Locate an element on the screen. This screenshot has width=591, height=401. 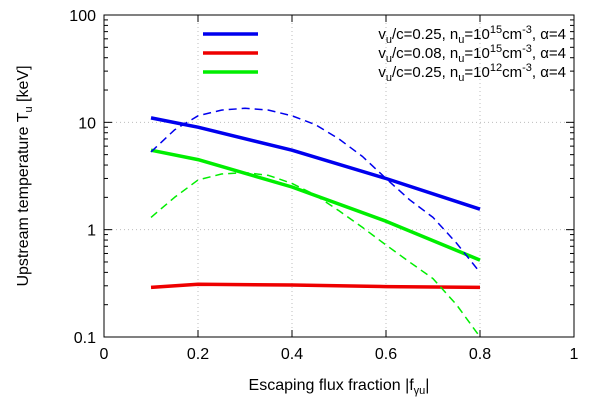
x-tick-label: 0.8 is located at coordinates (480, 354).